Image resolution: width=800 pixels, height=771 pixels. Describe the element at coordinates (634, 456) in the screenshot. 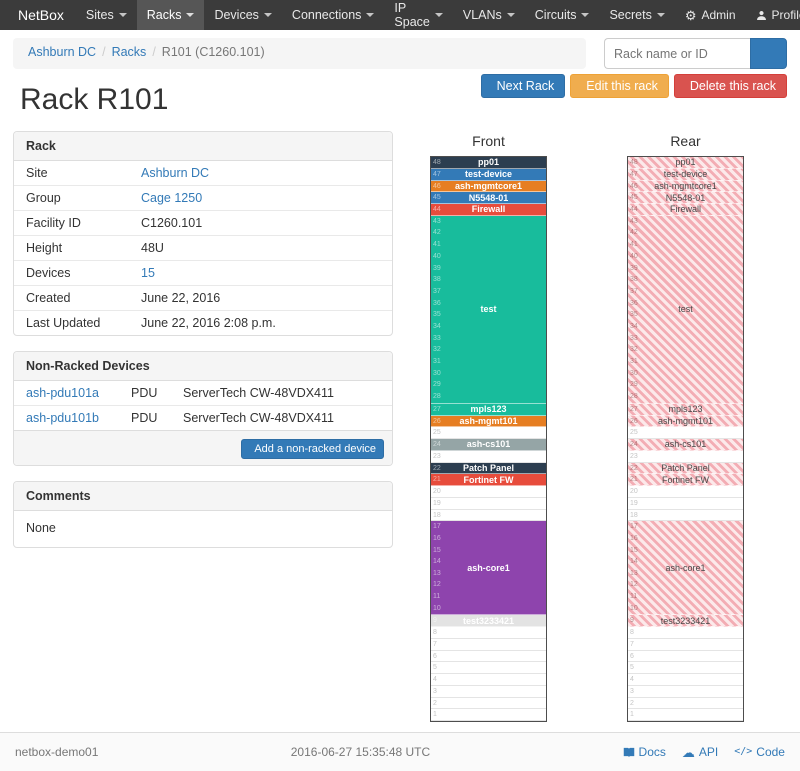

I see `unit-number: 23` at that location.